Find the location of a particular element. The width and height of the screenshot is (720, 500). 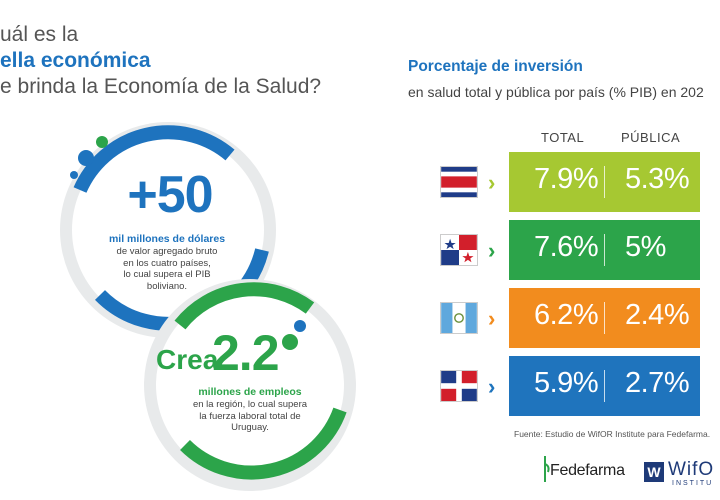

panel-title: Porcentaje de inversión is located at coordinates (495, 66).